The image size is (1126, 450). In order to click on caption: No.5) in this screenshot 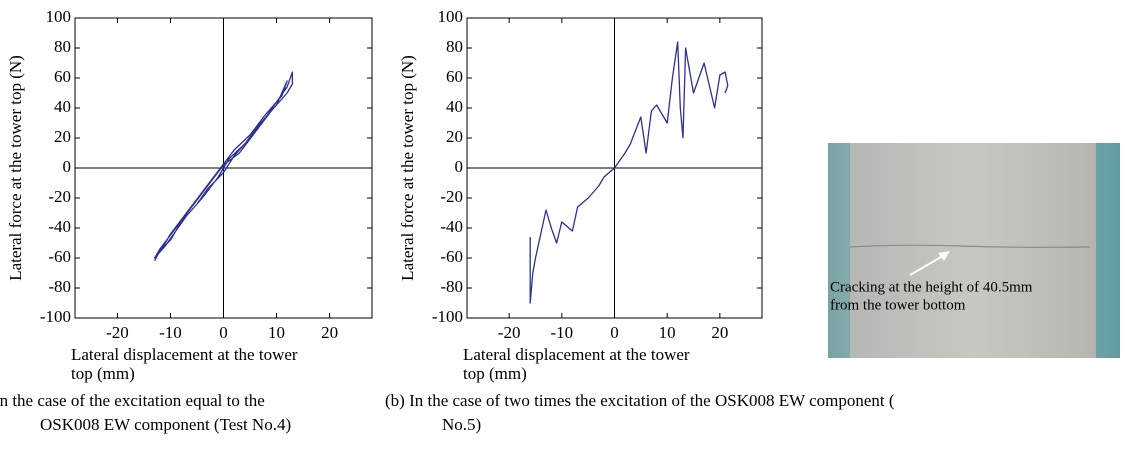, I will do `click(461, 424)`.